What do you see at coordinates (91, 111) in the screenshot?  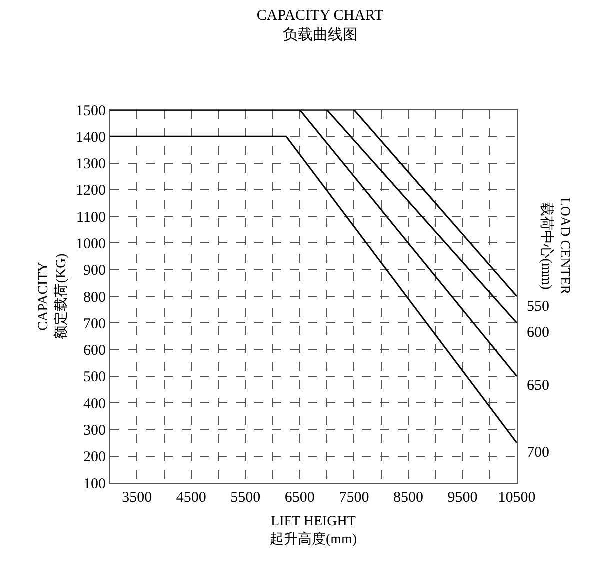 I see `y-tick-label: 1500` at bounding box center [91, 111].